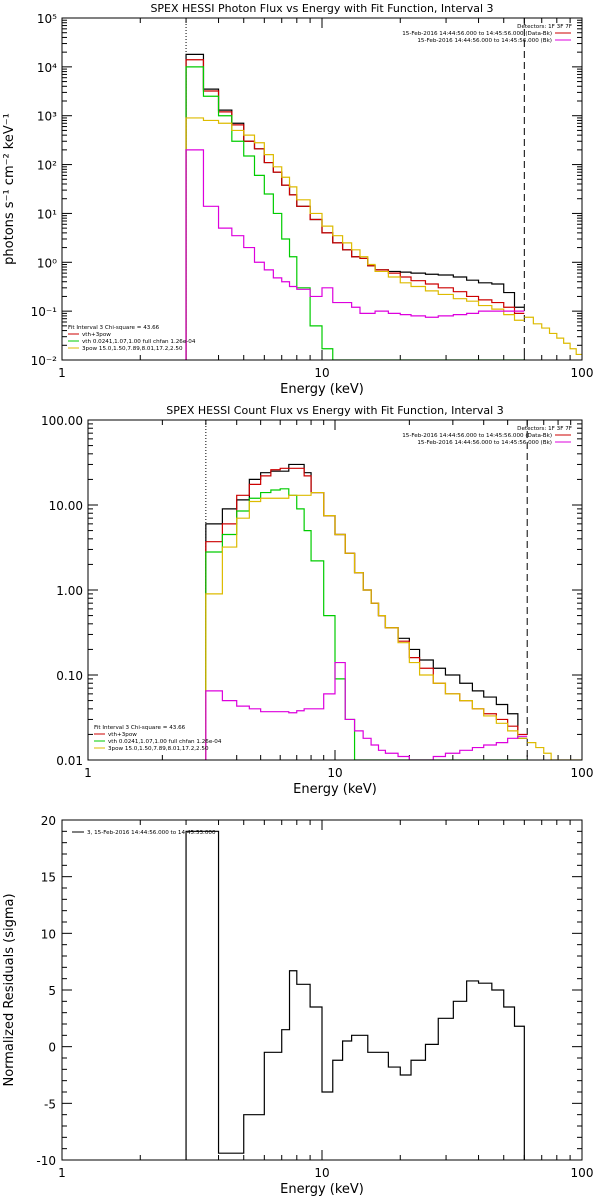 The height and width of the screenshot is (1200, 600). Describe the element at coordinates (46, 1161) in the screenshot. I see `y-tick-label: -10` at that location.